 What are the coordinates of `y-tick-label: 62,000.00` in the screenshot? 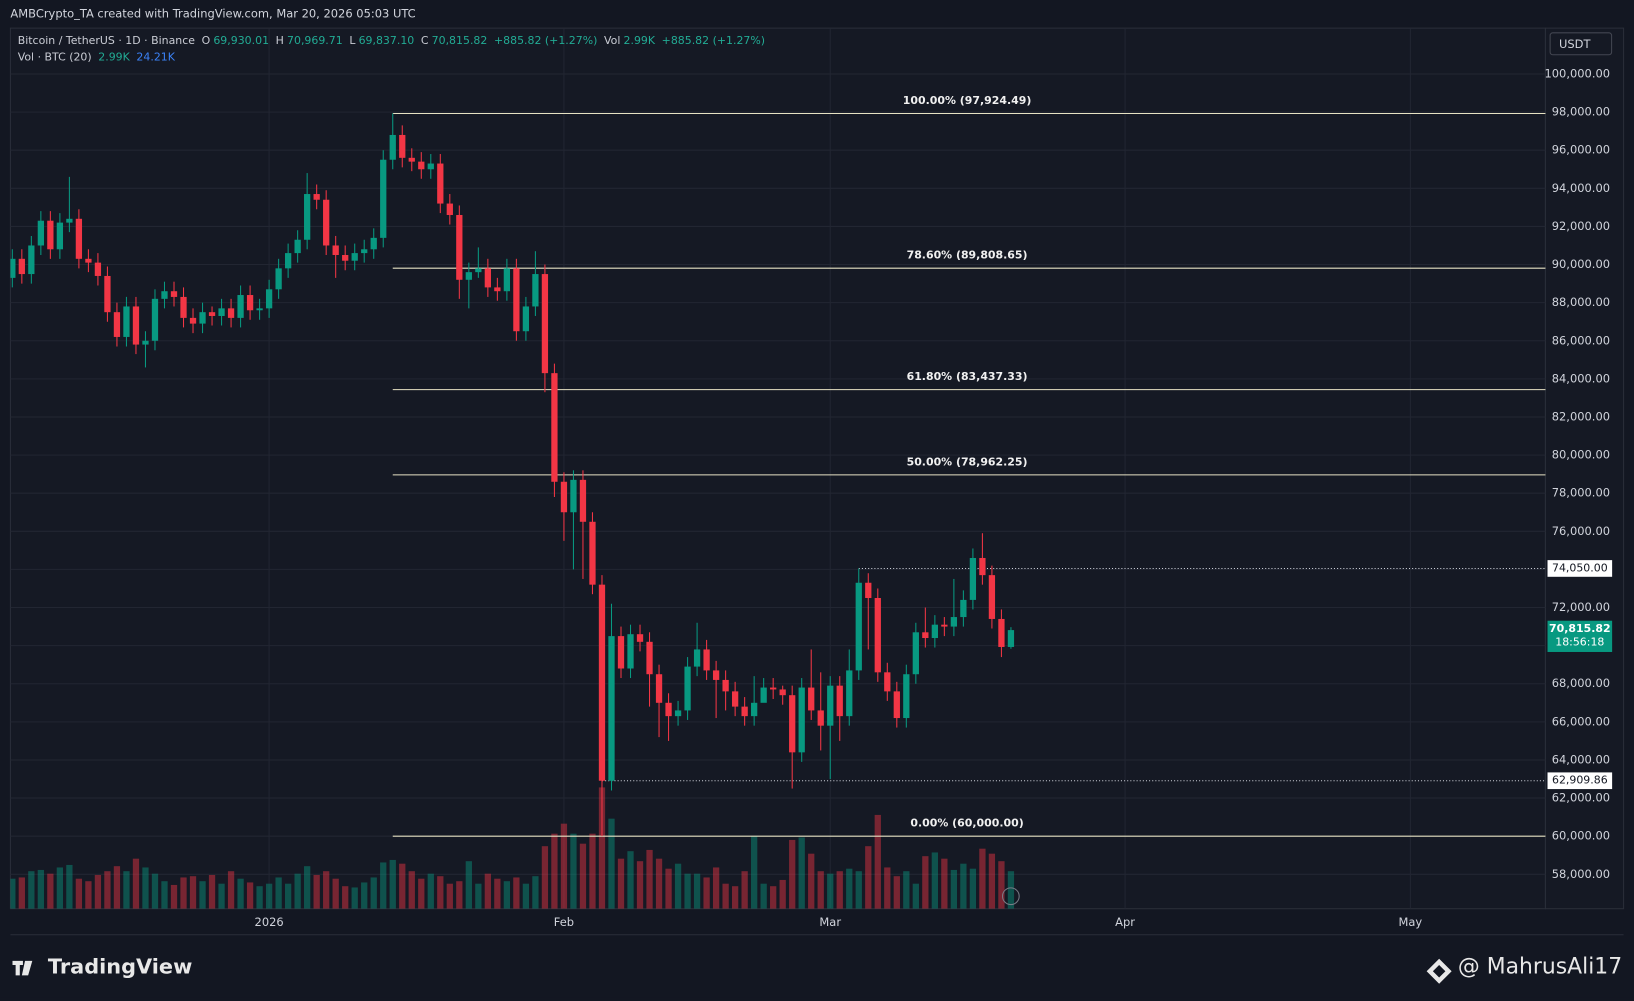 It's located at (1581, 798).